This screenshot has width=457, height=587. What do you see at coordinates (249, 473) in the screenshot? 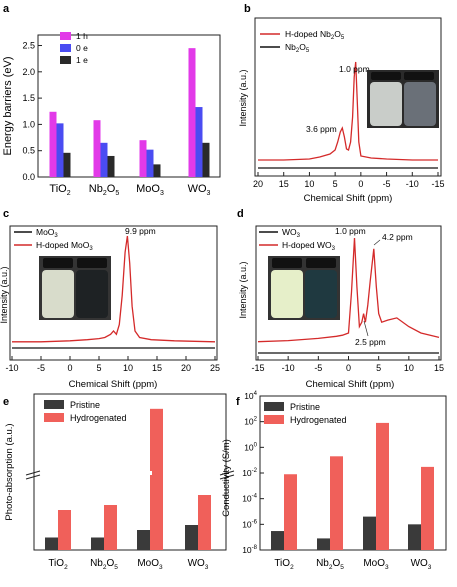
I see `y-tick-label: 10⁻²` at bounding box center [249, 473].